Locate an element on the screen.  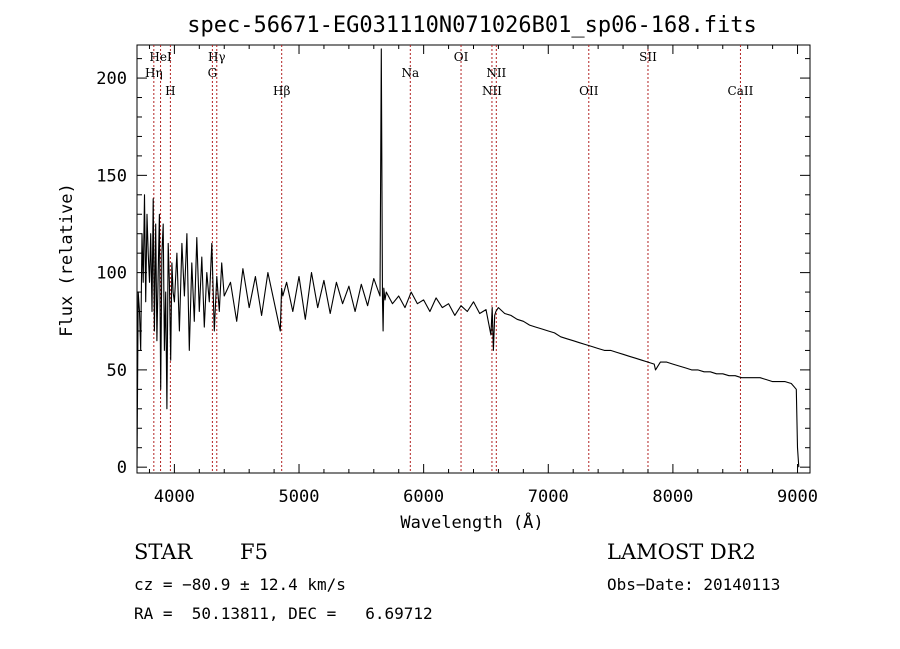
y-tick-label: 150 is located at coordinates (111, 176).